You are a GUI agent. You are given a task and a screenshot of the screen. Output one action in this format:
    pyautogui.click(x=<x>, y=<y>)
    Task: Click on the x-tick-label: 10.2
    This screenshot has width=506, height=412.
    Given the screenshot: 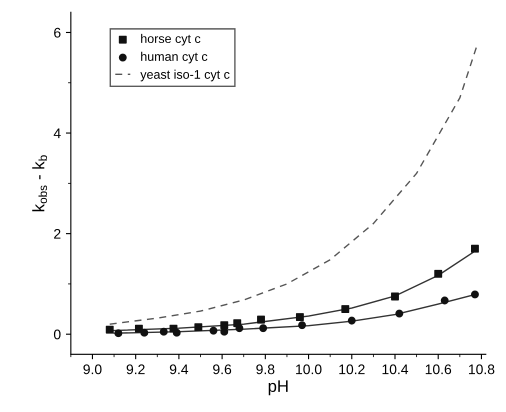 What is the action you would take?
    pyautogui.click(x=352, y=369)
    